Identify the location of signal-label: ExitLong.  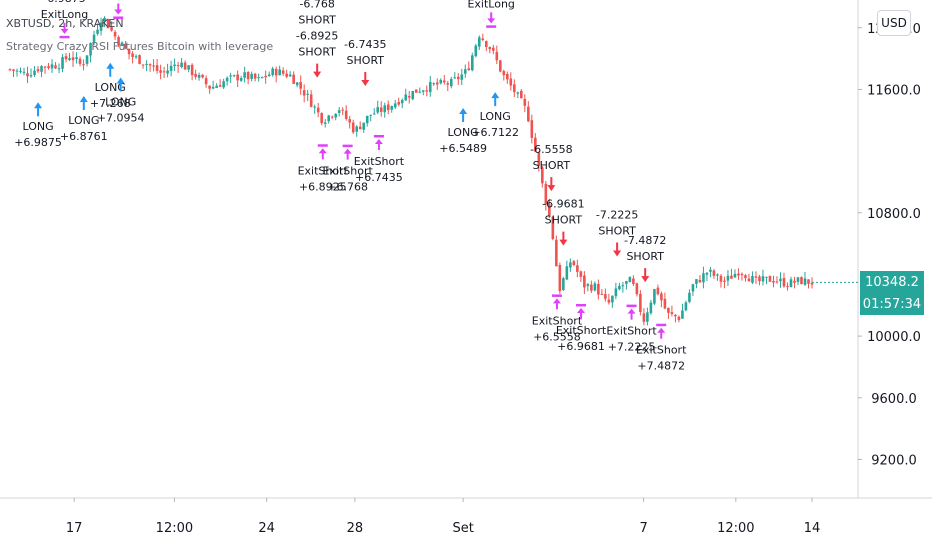
(64, 14).